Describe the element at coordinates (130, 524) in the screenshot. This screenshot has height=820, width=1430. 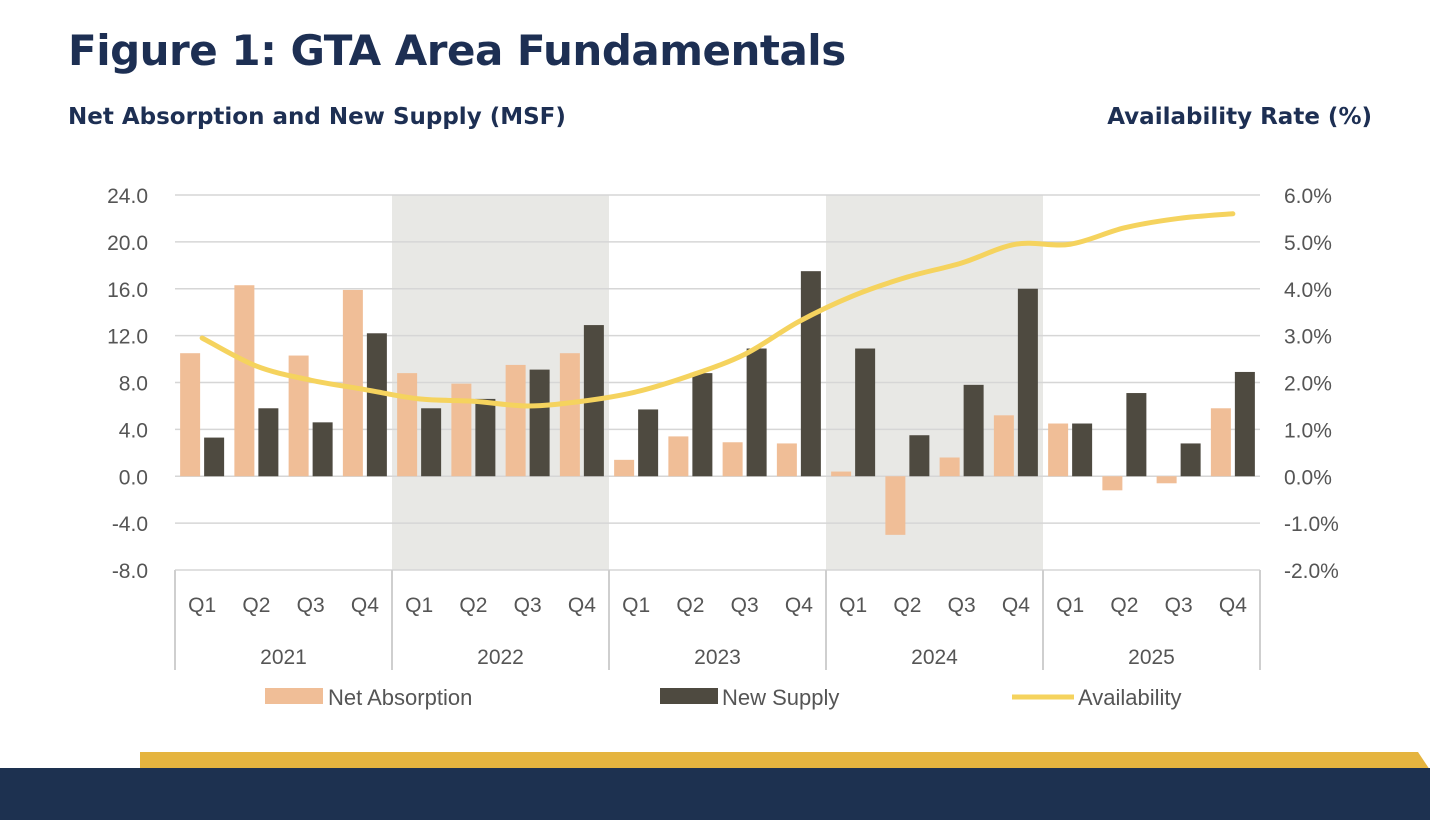
I see `left-tick-label: -4.0` at that location.